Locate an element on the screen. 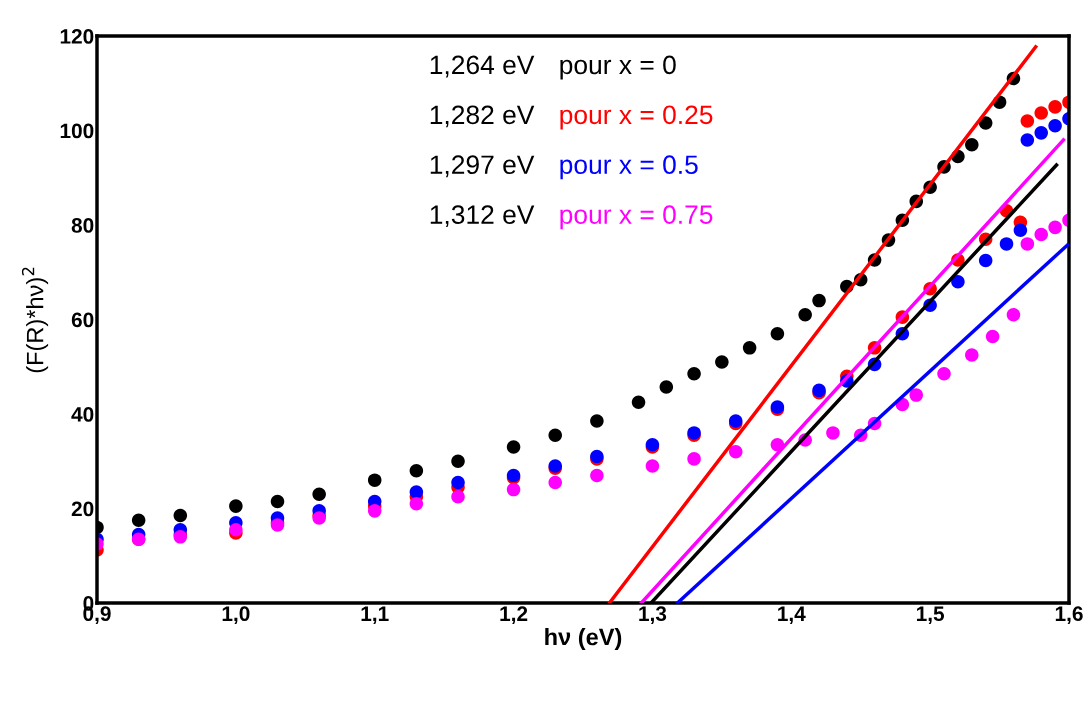 This screenshot has height=725, width=1089. x-tick-label: 1,4 is located at coordinates (792, 615).